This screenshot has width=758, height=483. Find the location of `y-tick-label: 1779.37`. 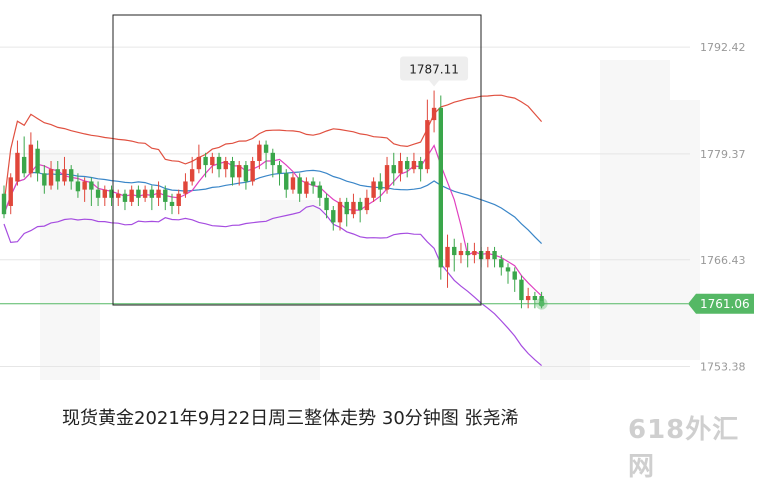

y-tick-label: 1779.37 is located at coordinates (723, 154).